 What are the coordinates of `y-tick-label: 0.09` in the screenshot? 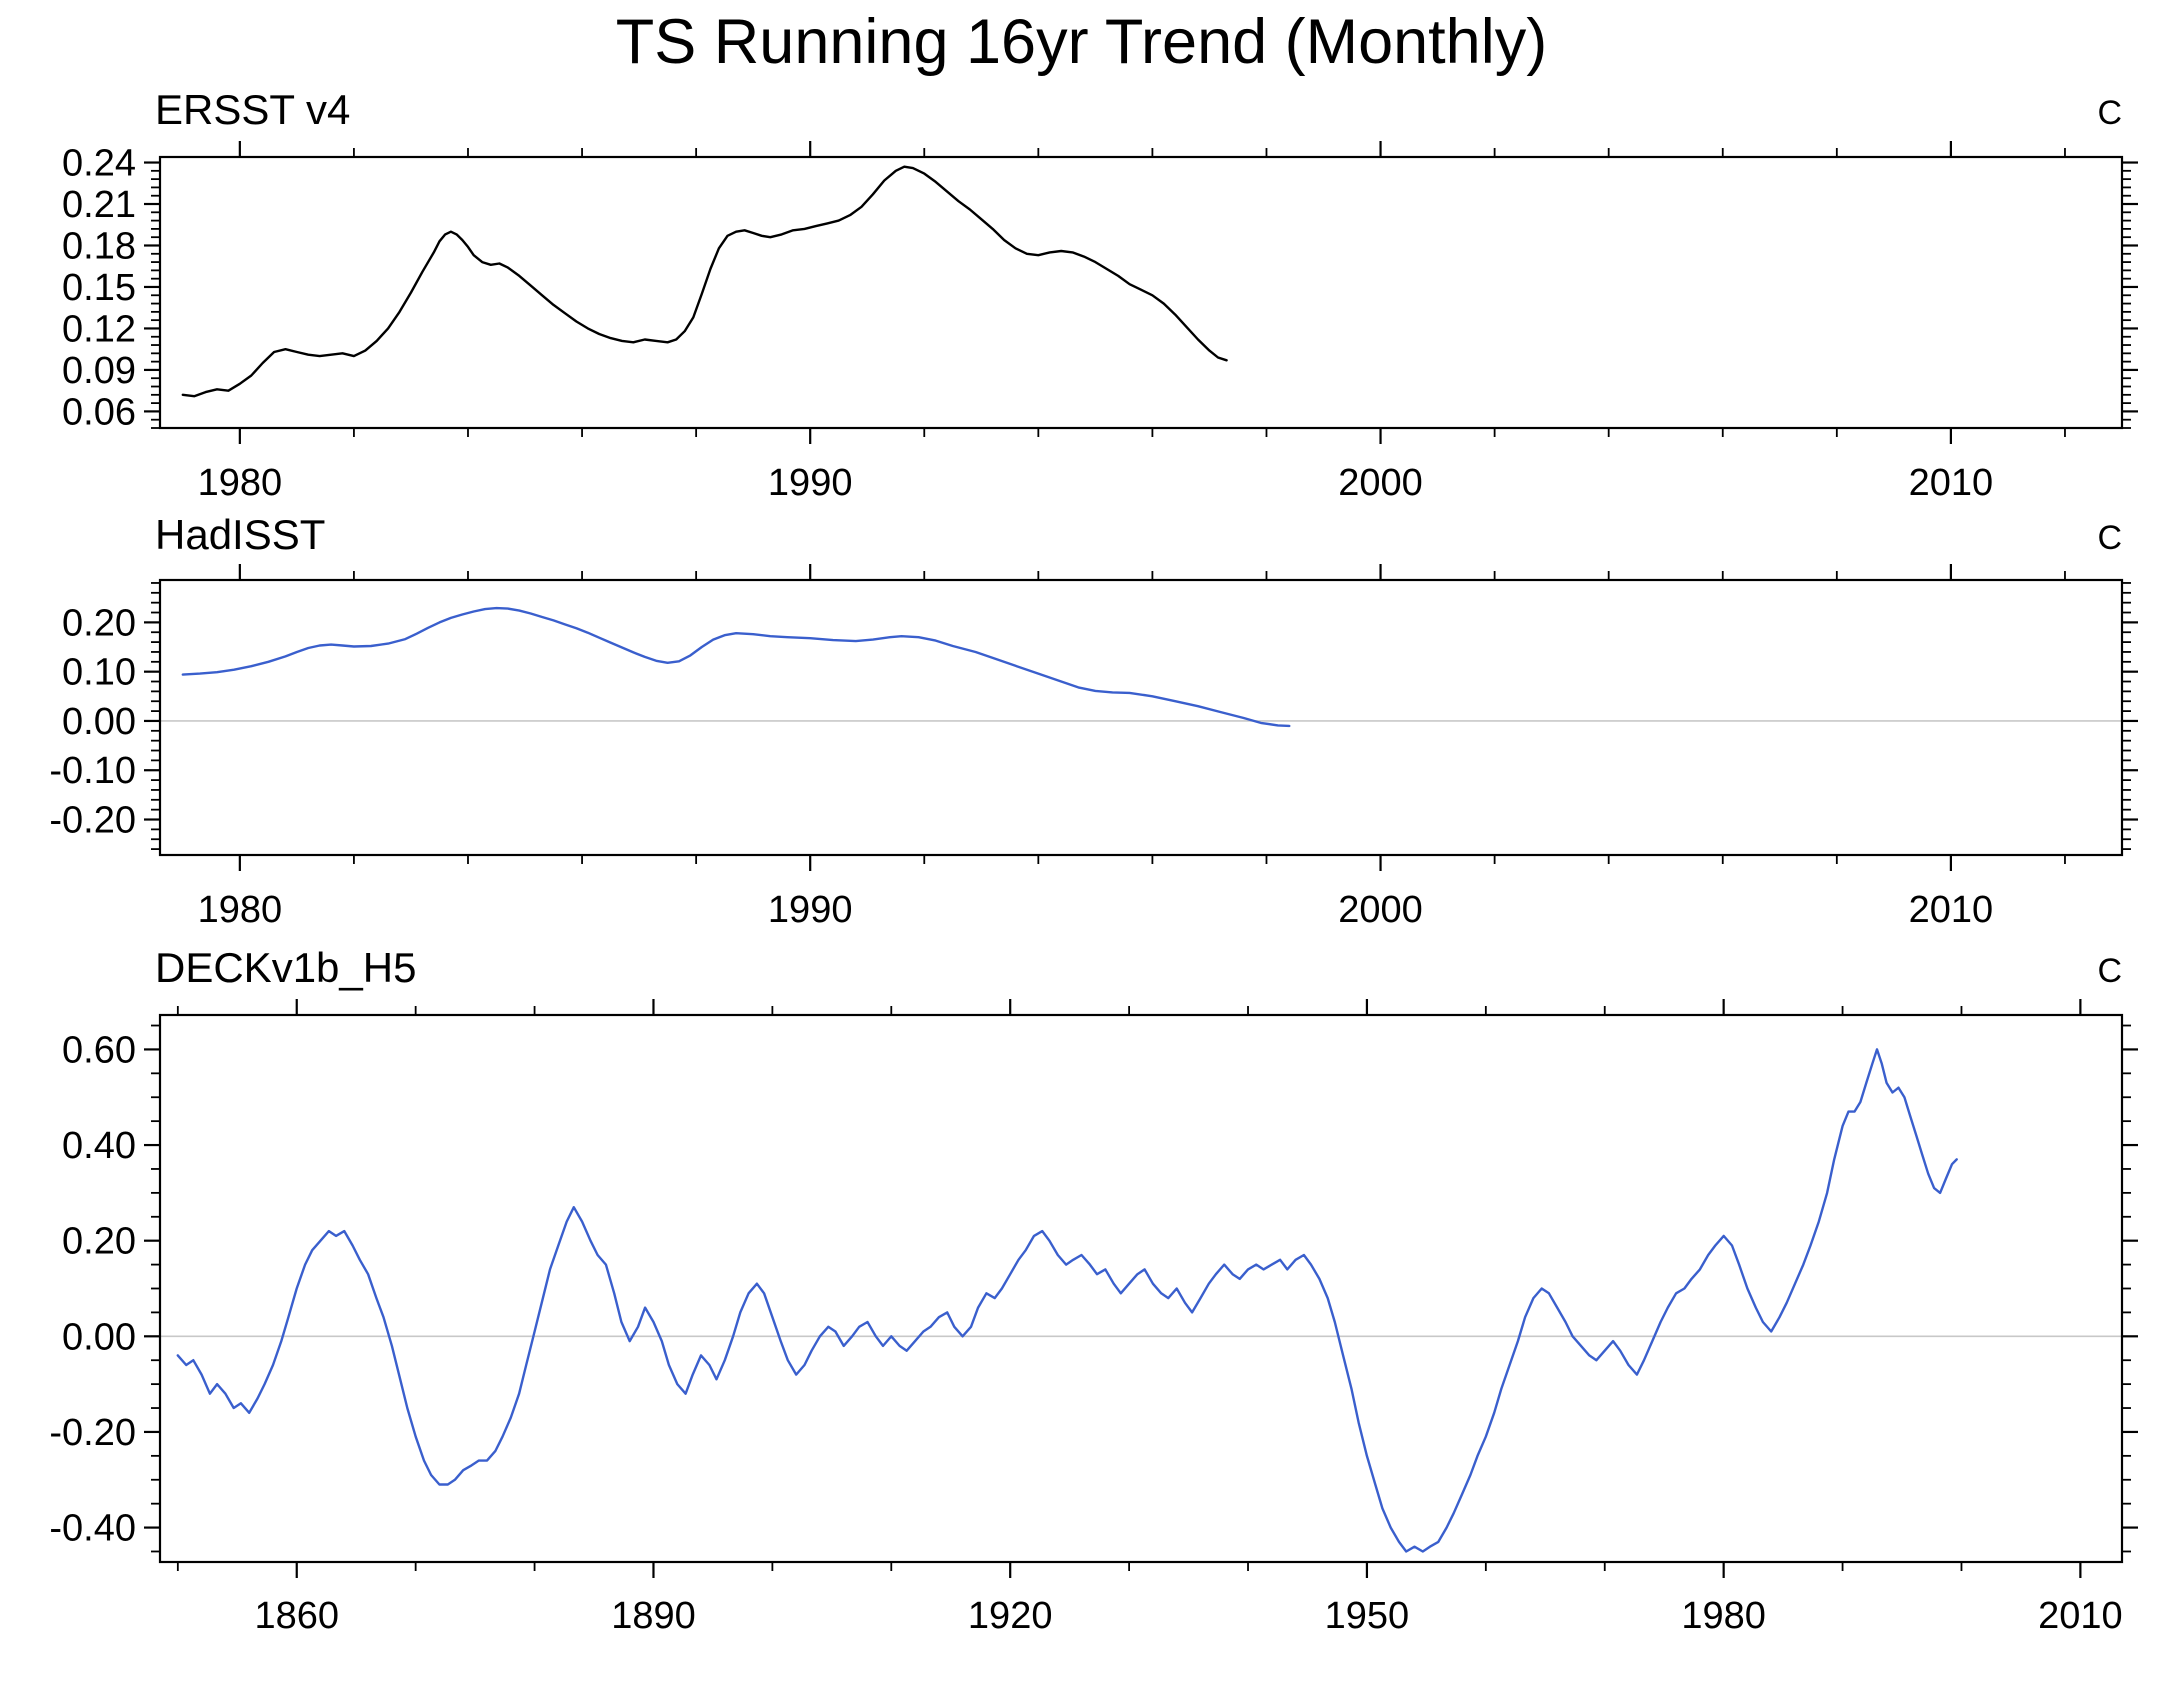 It's located at (99, 371).